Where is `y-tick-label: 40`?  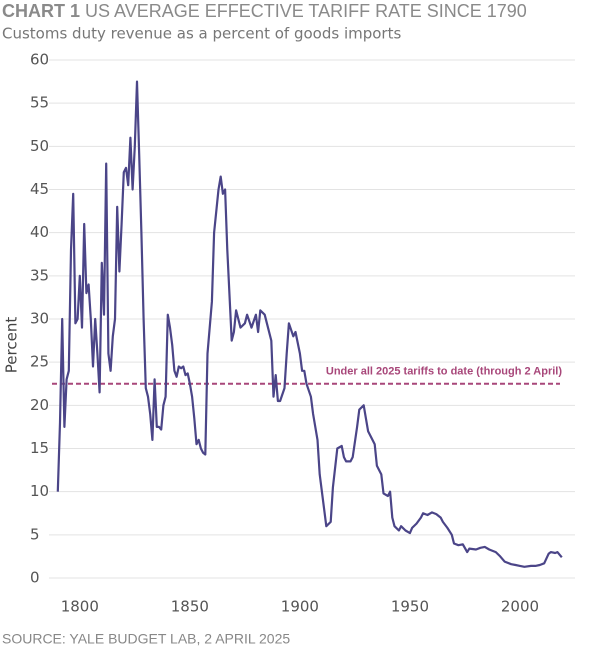 y-tick-label: 40 is located at coordinates (39, 232).